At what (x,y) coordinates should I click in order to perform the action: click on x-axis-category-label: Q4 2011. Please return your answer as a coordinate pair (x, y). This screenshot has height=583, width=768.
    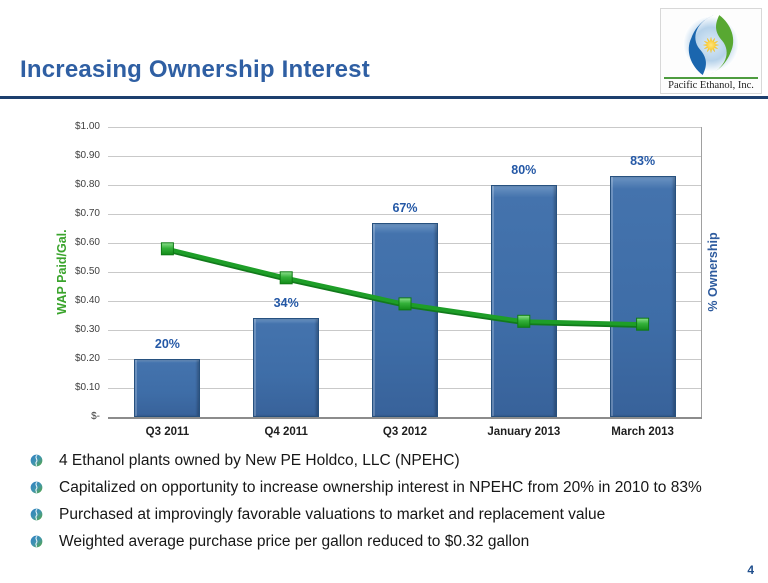
    Looking at the image, I should click on (286, 432).